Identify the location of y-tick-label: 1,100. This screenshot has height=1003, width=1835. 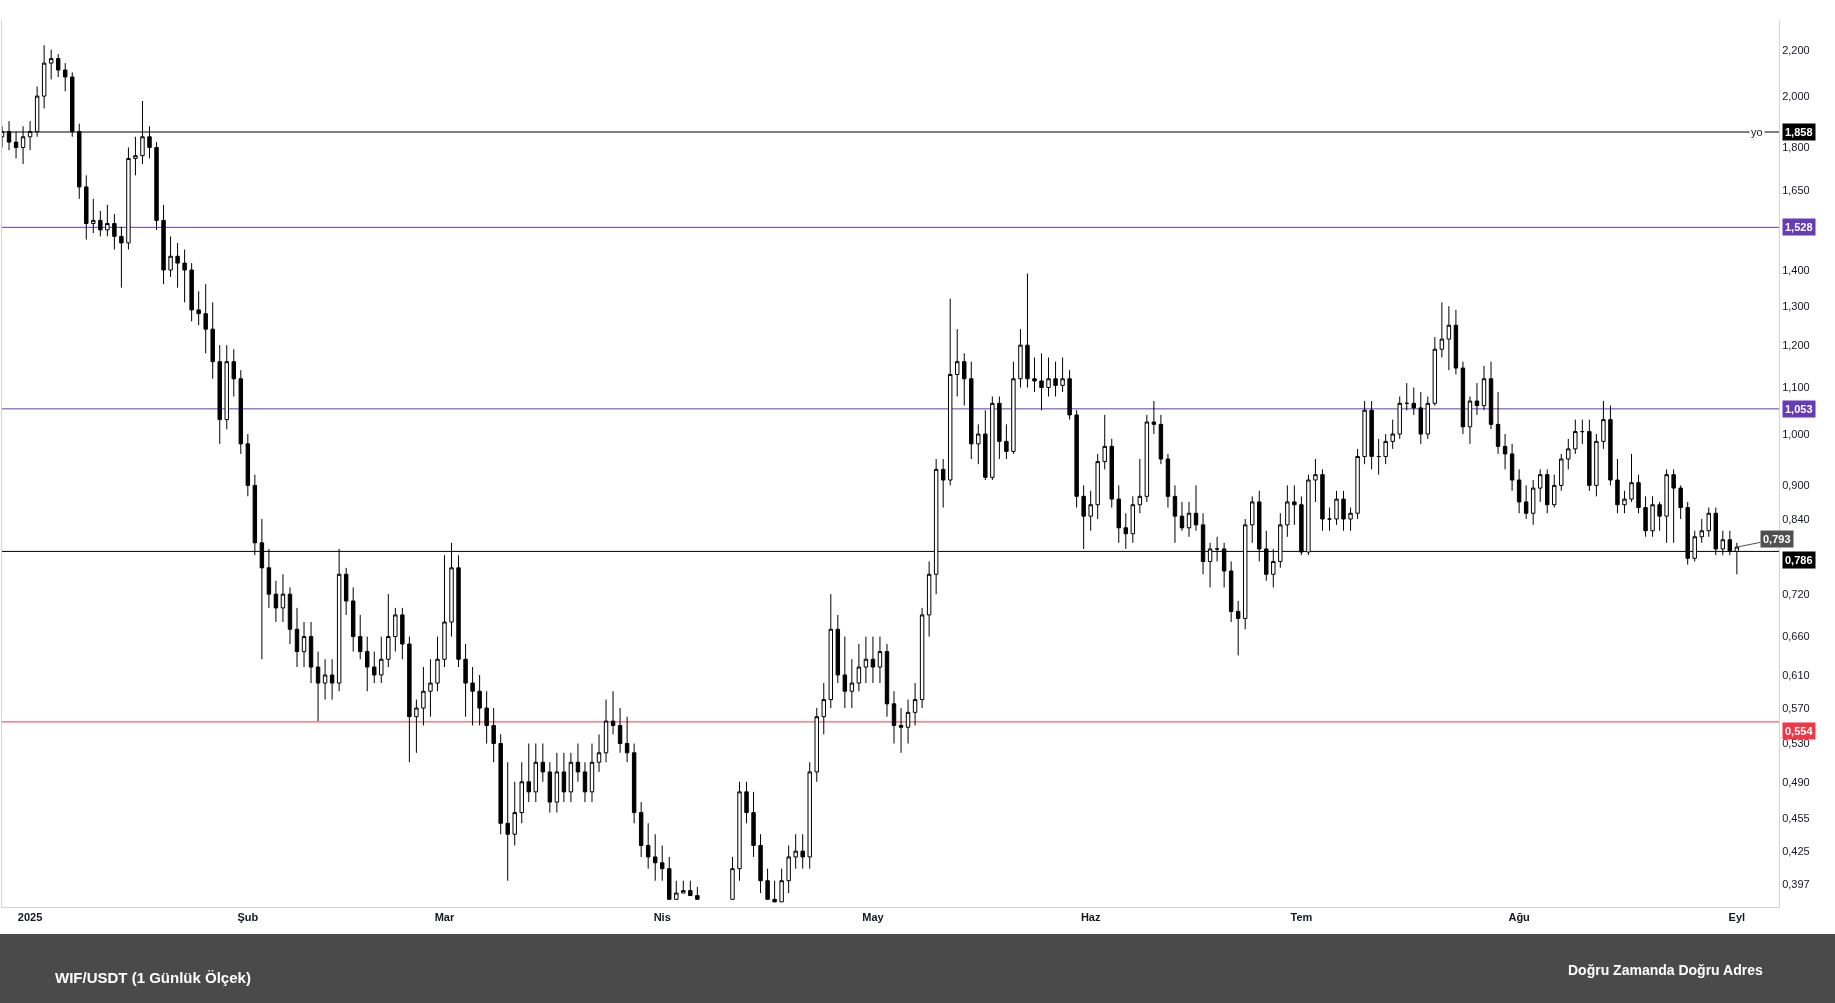
(1796, 387).